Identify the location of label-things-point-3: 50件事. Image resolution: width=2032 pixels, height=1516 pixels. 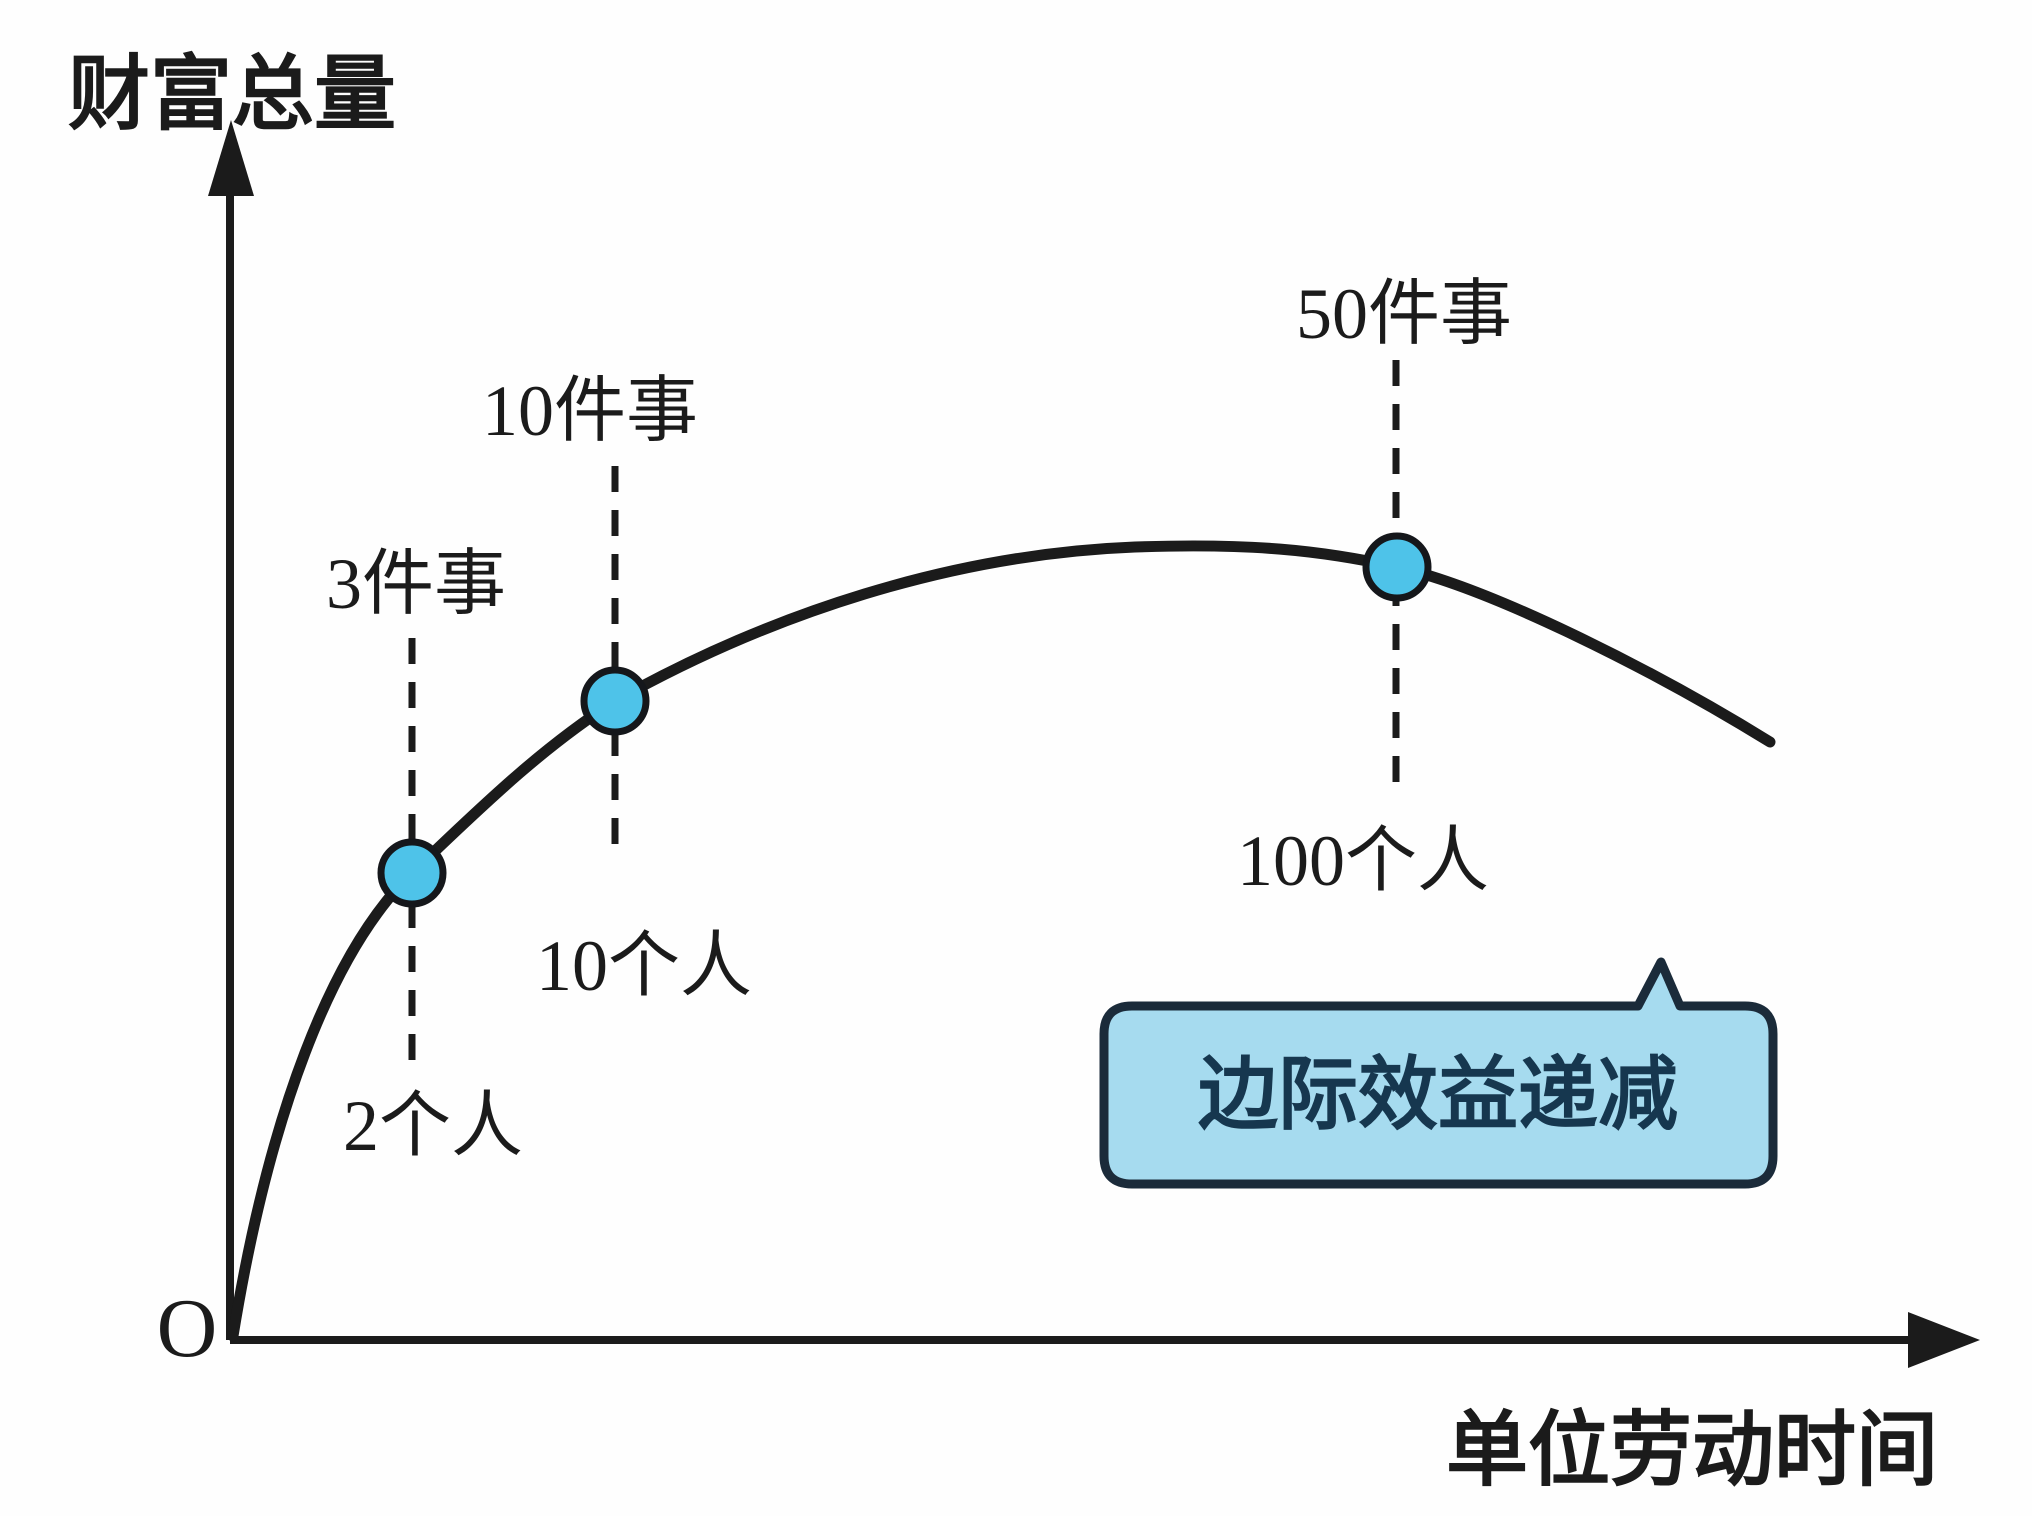
(1404, 314).